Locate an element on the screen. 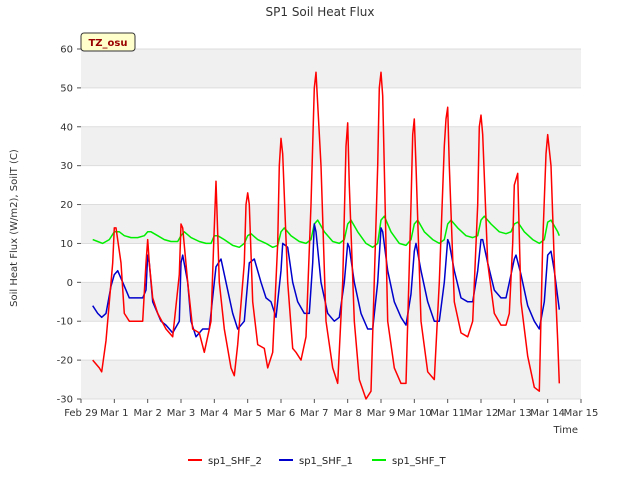 This screenshot has height=480, width=640. y-tick-label: 60 is located at coordinates (66, 50).